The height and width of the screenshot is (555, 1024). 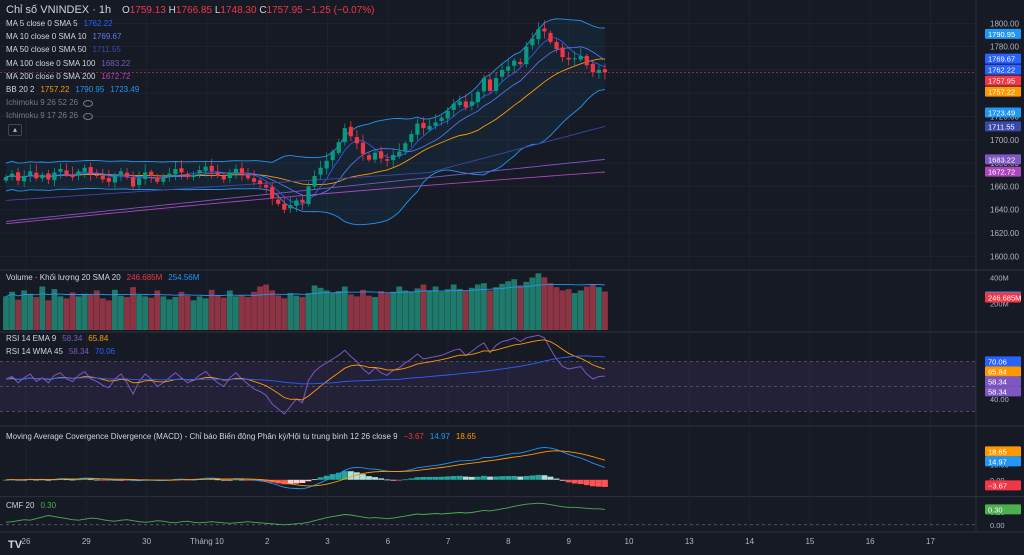 What do you see at coordinates (305, 374) in the screenshot?
I see `rsi-line` at bounding box center [305, 374].